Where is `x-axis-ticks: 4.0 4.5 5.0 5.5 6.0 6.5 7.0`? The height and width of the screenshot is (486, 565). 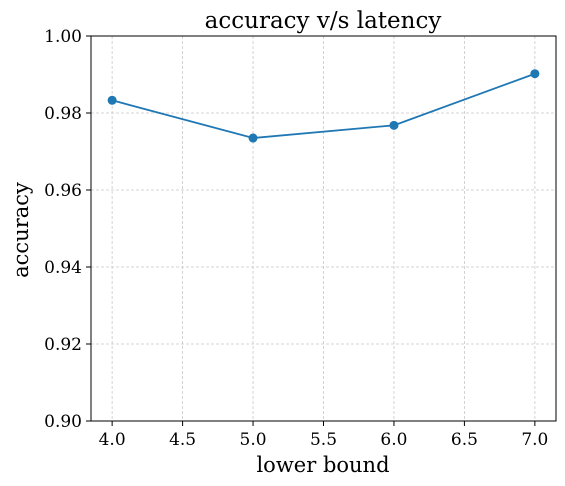 x-axis-ticks: 4.0 4.5 5.0 5.5 6.0 6.5 7.0 is located at coordinates (323, 435).